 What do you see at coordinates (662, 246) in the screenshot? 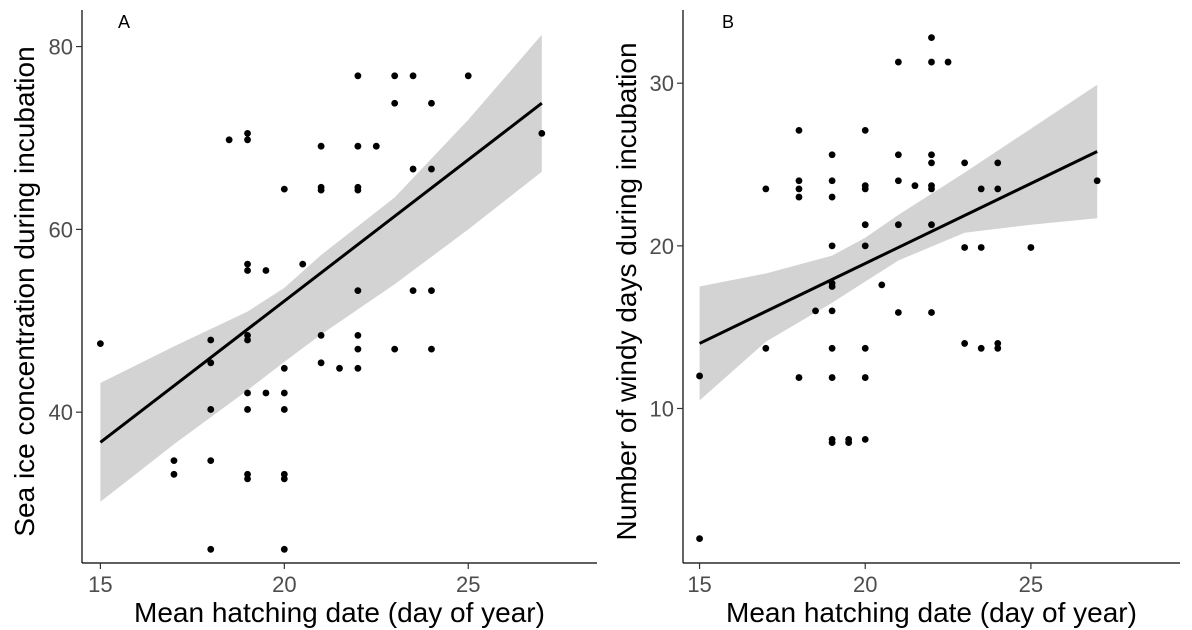
I see `y-tick-label: 20` at bounding box center [662, 246].